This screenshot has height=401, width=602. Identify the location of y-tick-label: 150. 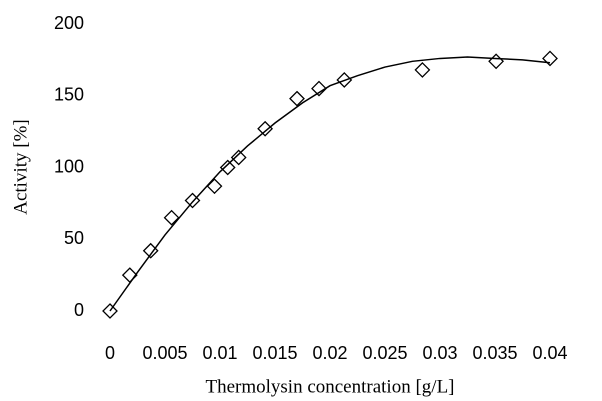
(69, 95).